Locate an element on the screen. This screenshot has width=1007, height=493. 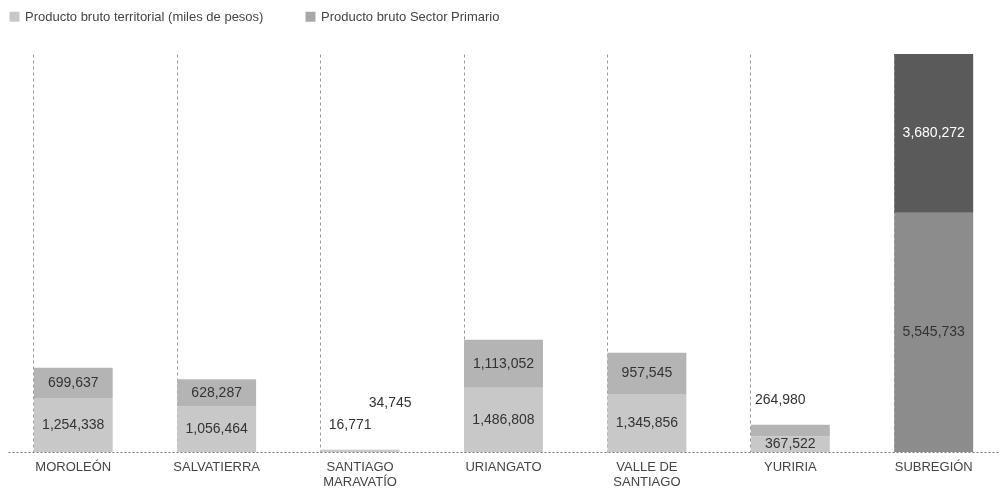
x-tick-label: MOROLEÓN is located at coordinates (73, 466).